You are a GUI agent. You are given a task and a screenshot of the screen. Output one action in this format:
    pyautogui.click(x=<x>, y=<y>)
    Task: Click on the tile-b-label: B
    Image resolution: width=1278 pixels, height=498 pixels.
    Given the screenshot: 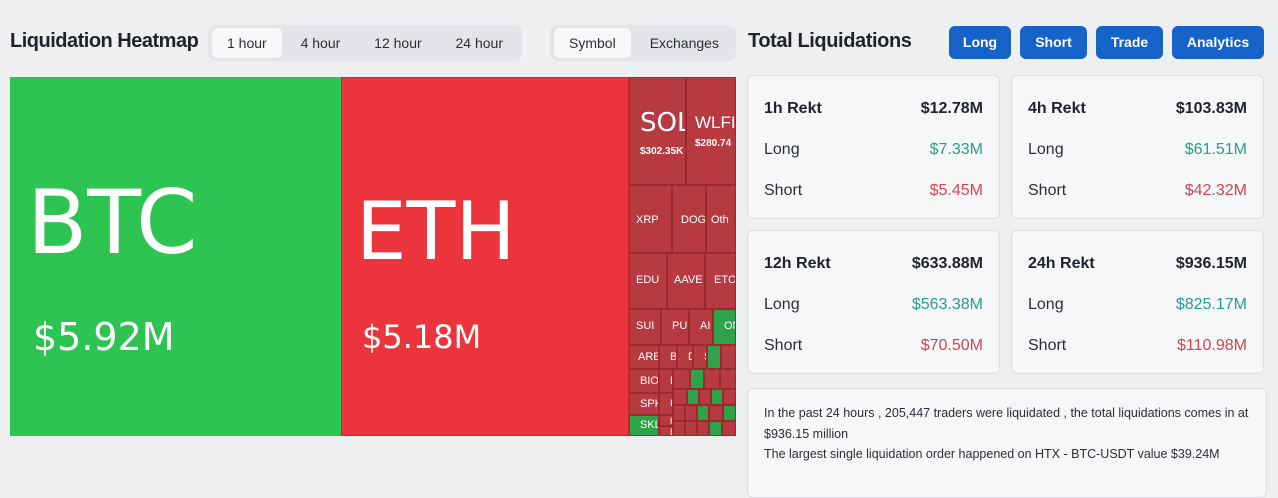 What is the action you would take?
    pyautogui.click(x=666, y=431)
    